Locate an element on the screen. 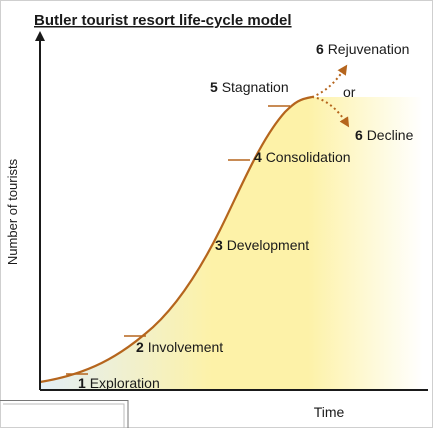 The width and height of the screenshot is (433, 433). panel-edge is located at coordinates (64, 414).